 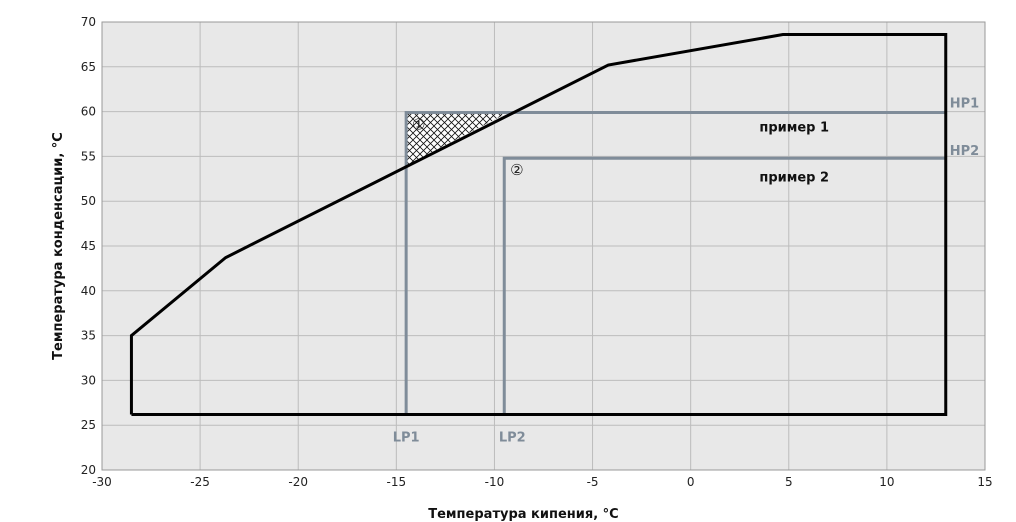 What do you see at coordinates (88, 112) in the screenshot?
I see `y-tick-label: 60` at bounding box center [88, 112].